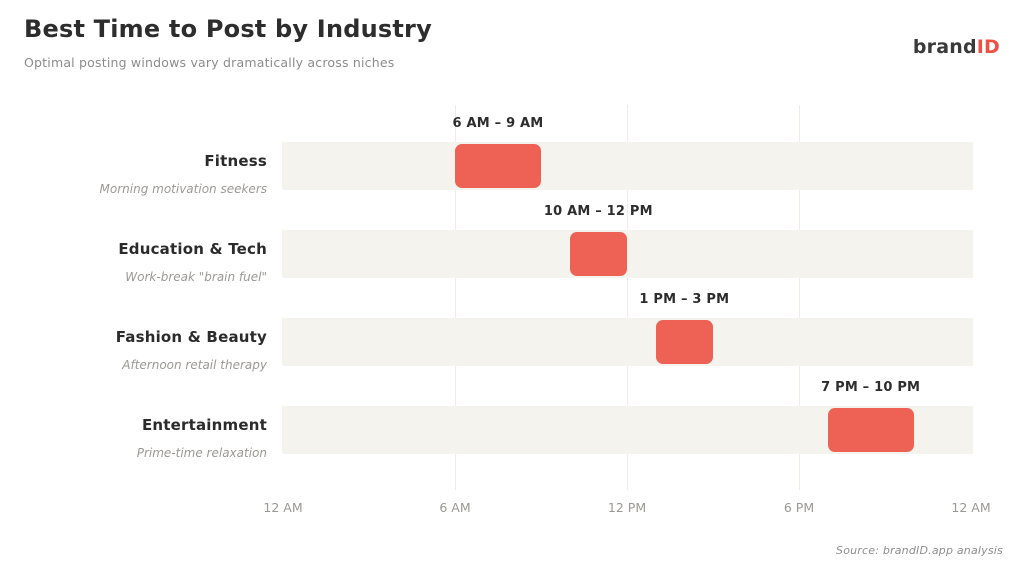 The image size is (1024, 580). Describe the element at coordinates (919, 550) in the screenshot. I see `source-note: Source: brandID.app analysis` at that location.